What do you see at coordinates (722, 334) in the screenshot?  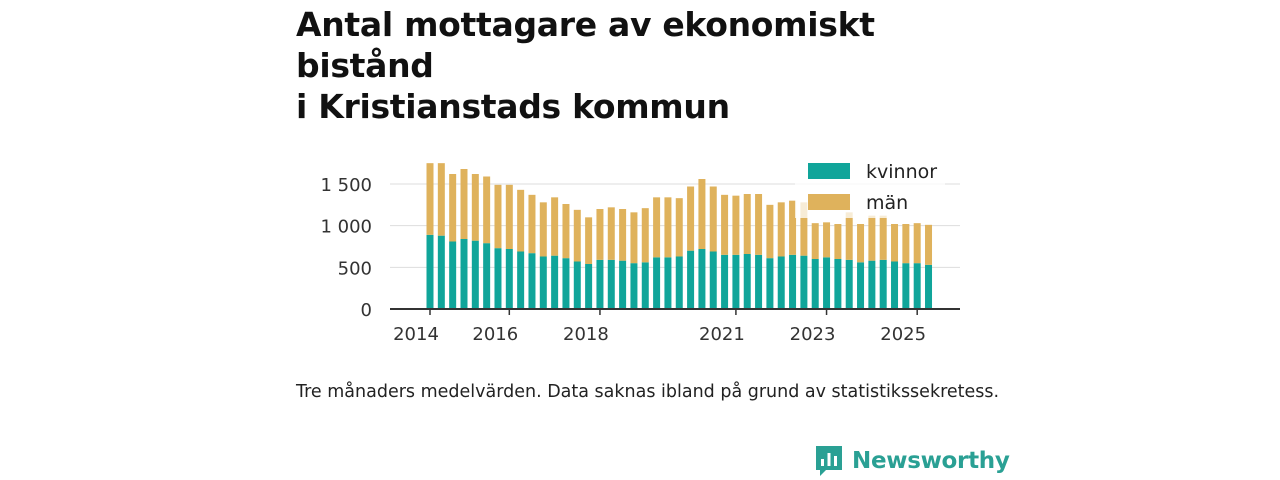 I see `x-tick-label: 2021` at bounding box center [722, 334].